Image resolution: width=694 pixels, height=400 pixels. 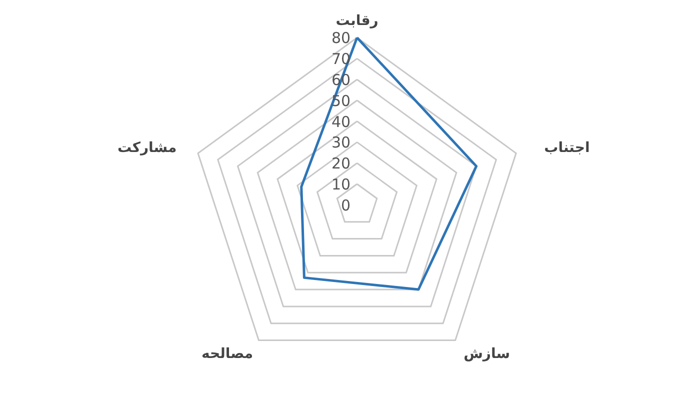 I want to click on spoke-label: سازش, so click(x=487, y=354).